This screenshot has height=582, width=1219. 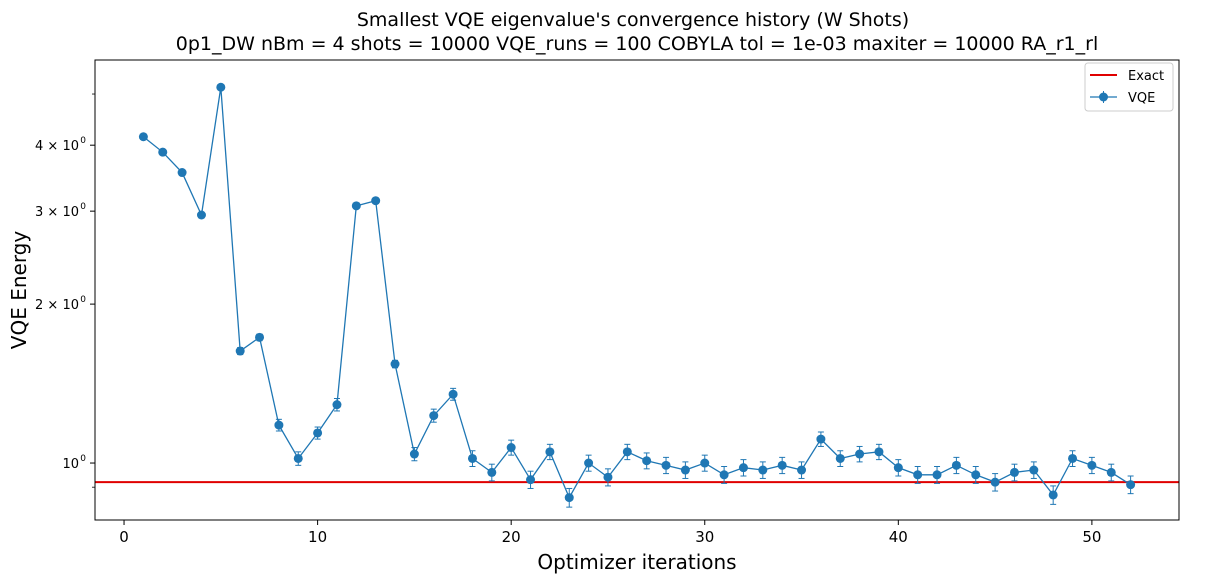 I want to click on x-tick-label: 0, so click(x=124, y=537).